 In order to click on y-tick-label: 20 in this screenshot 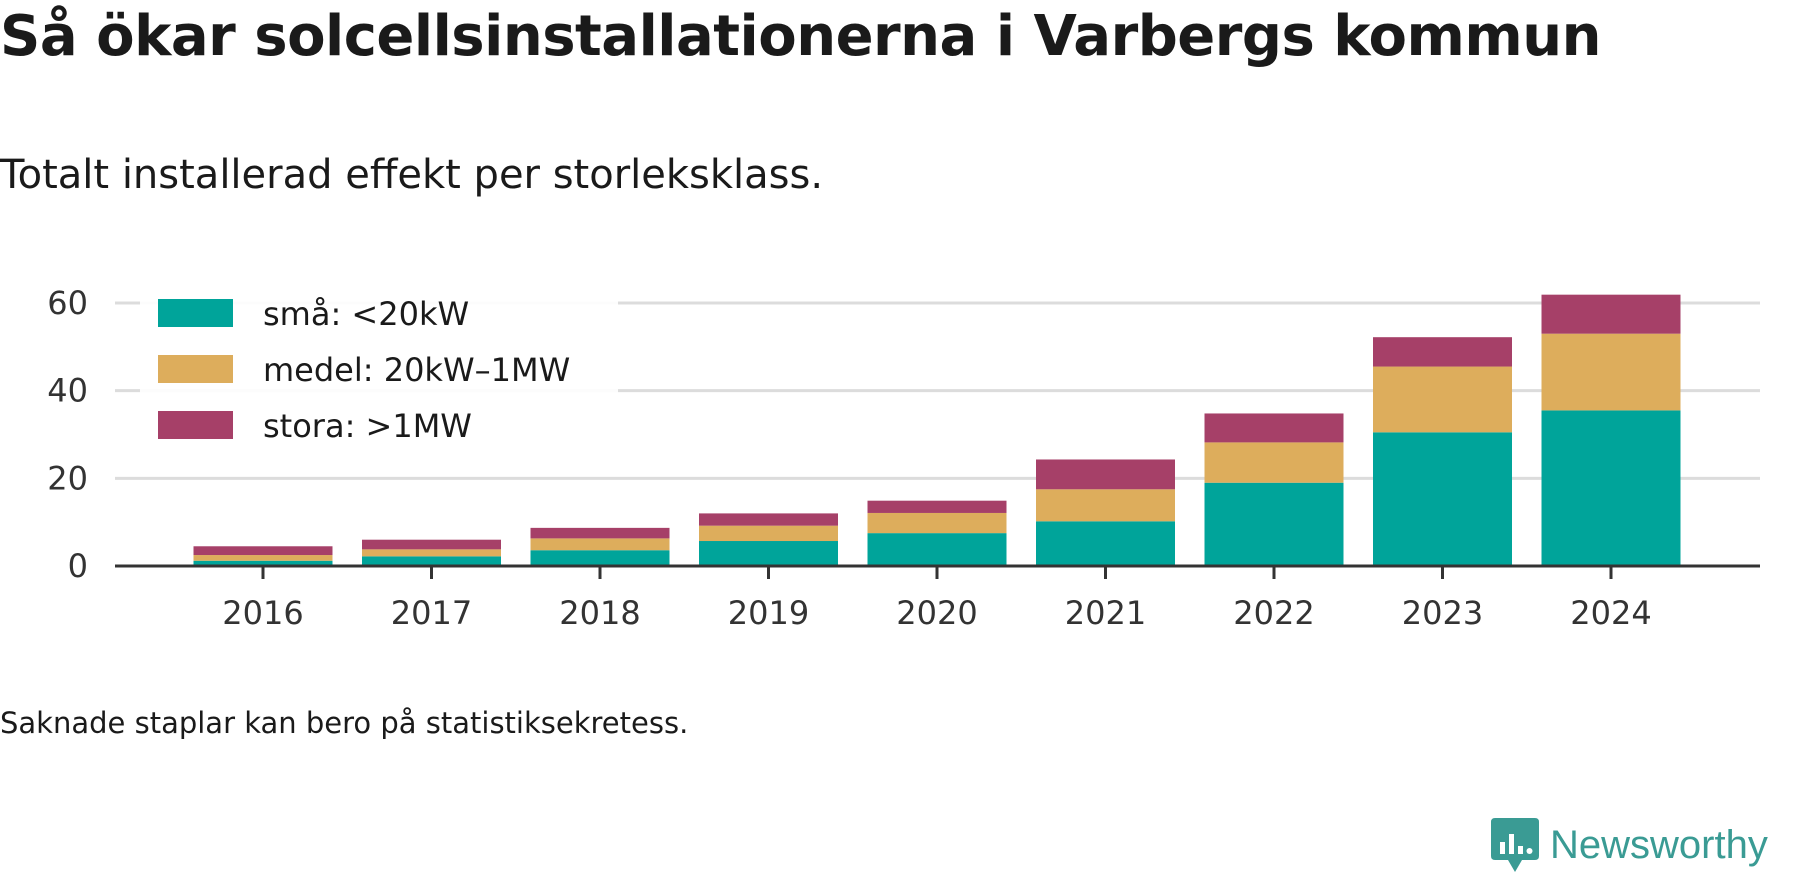, I will do `click(67, 478)`.